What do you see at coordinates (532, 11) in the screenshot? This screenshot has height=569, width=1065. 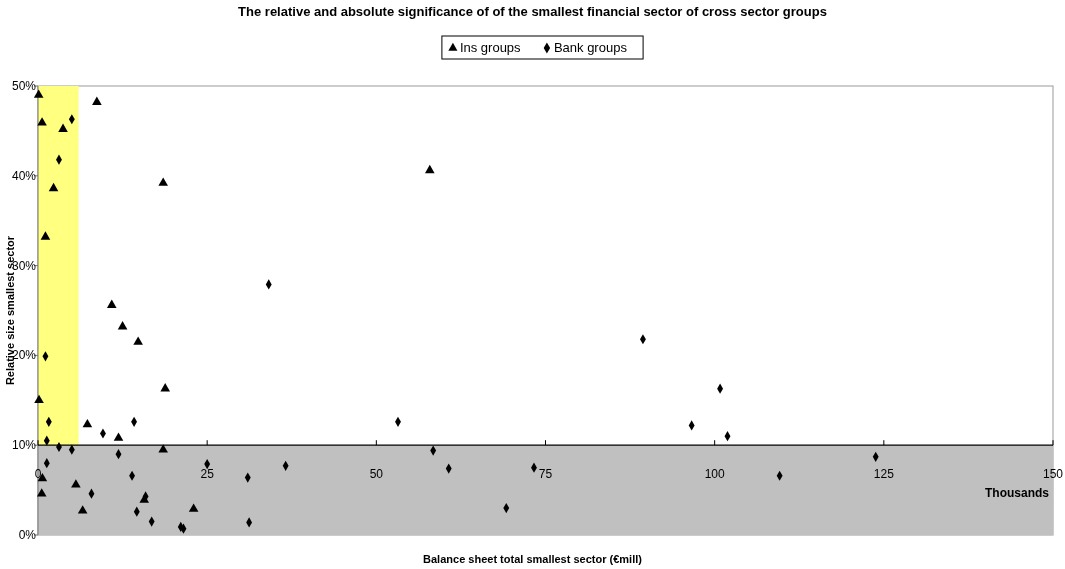 I see `chart-title: The relative and absolute significance of of the smallest financial sector of cross sector groups` at bounding box center [532, 11].